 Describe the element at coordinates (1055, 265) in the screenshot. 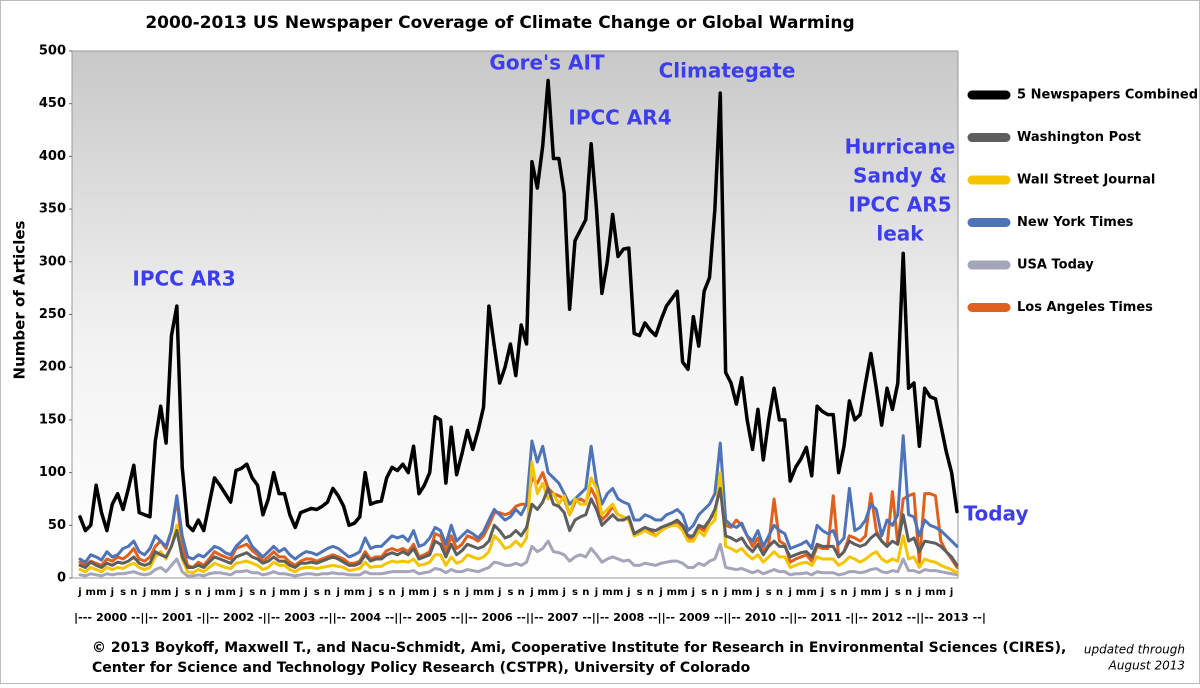

I see `legend-label: USA Today` at that location.